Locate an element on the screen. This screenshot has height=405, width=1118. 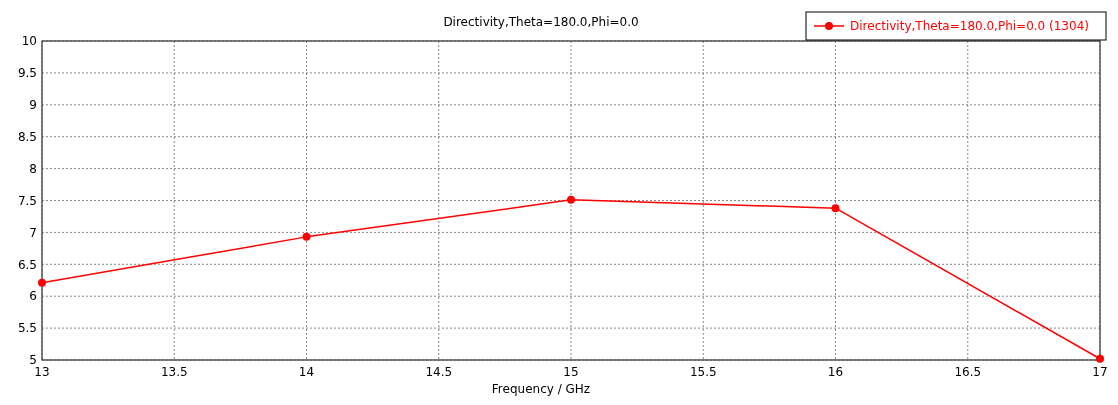
y-tick-label: 5 is located at coordinates (33, 360).